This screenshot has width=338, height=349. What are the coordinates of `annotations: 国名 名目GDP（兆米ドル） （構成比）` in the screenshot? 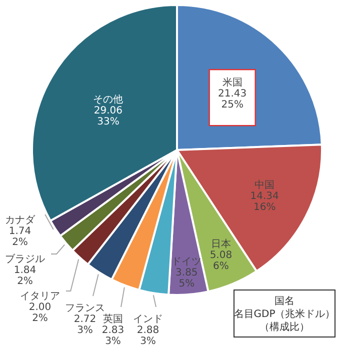 It's located at (285, 314).